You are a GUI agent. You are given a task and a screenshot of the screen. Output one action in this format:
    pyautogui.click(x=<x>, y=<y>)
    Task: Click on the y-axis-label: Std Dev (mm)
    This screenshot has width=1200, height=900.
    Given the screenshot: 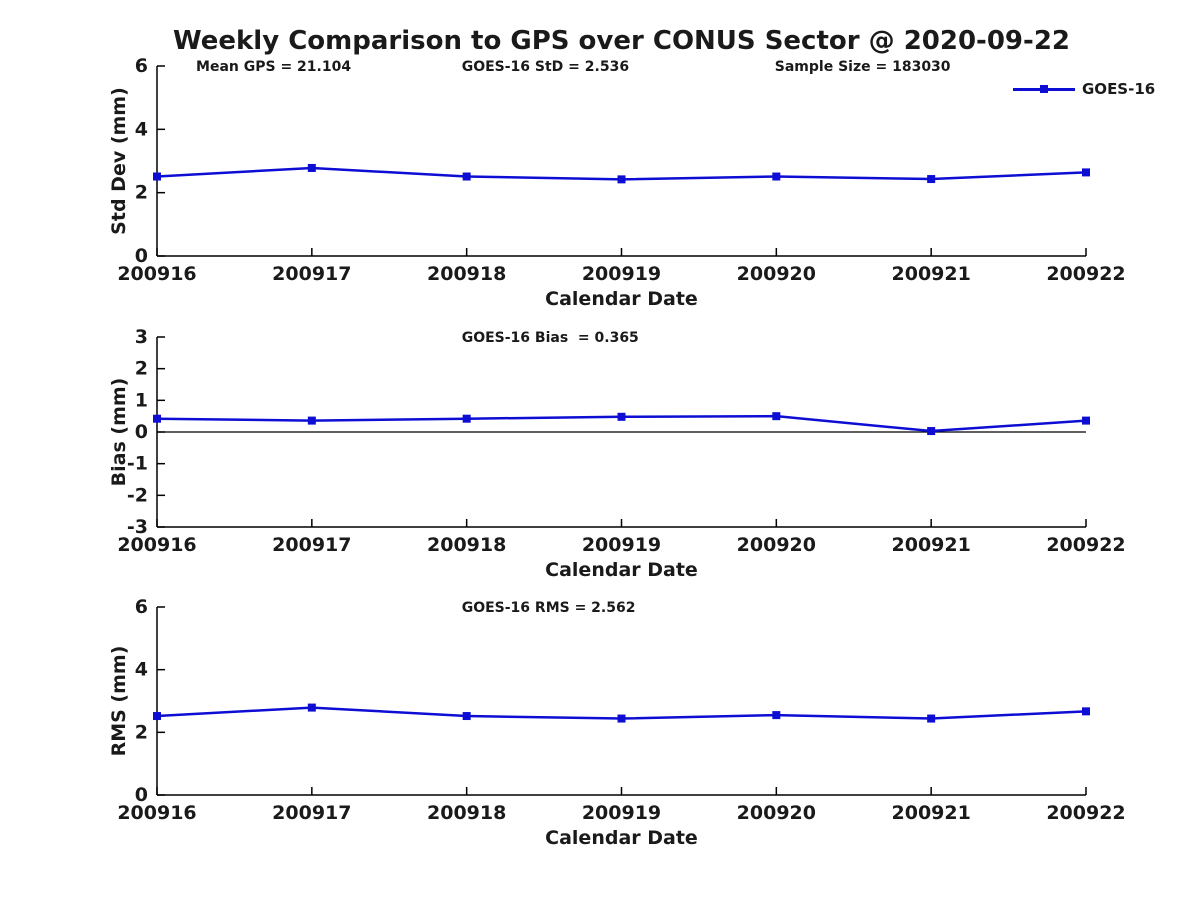 What is the action you would take?
    pyautogui.click(x=119, y=161)
    